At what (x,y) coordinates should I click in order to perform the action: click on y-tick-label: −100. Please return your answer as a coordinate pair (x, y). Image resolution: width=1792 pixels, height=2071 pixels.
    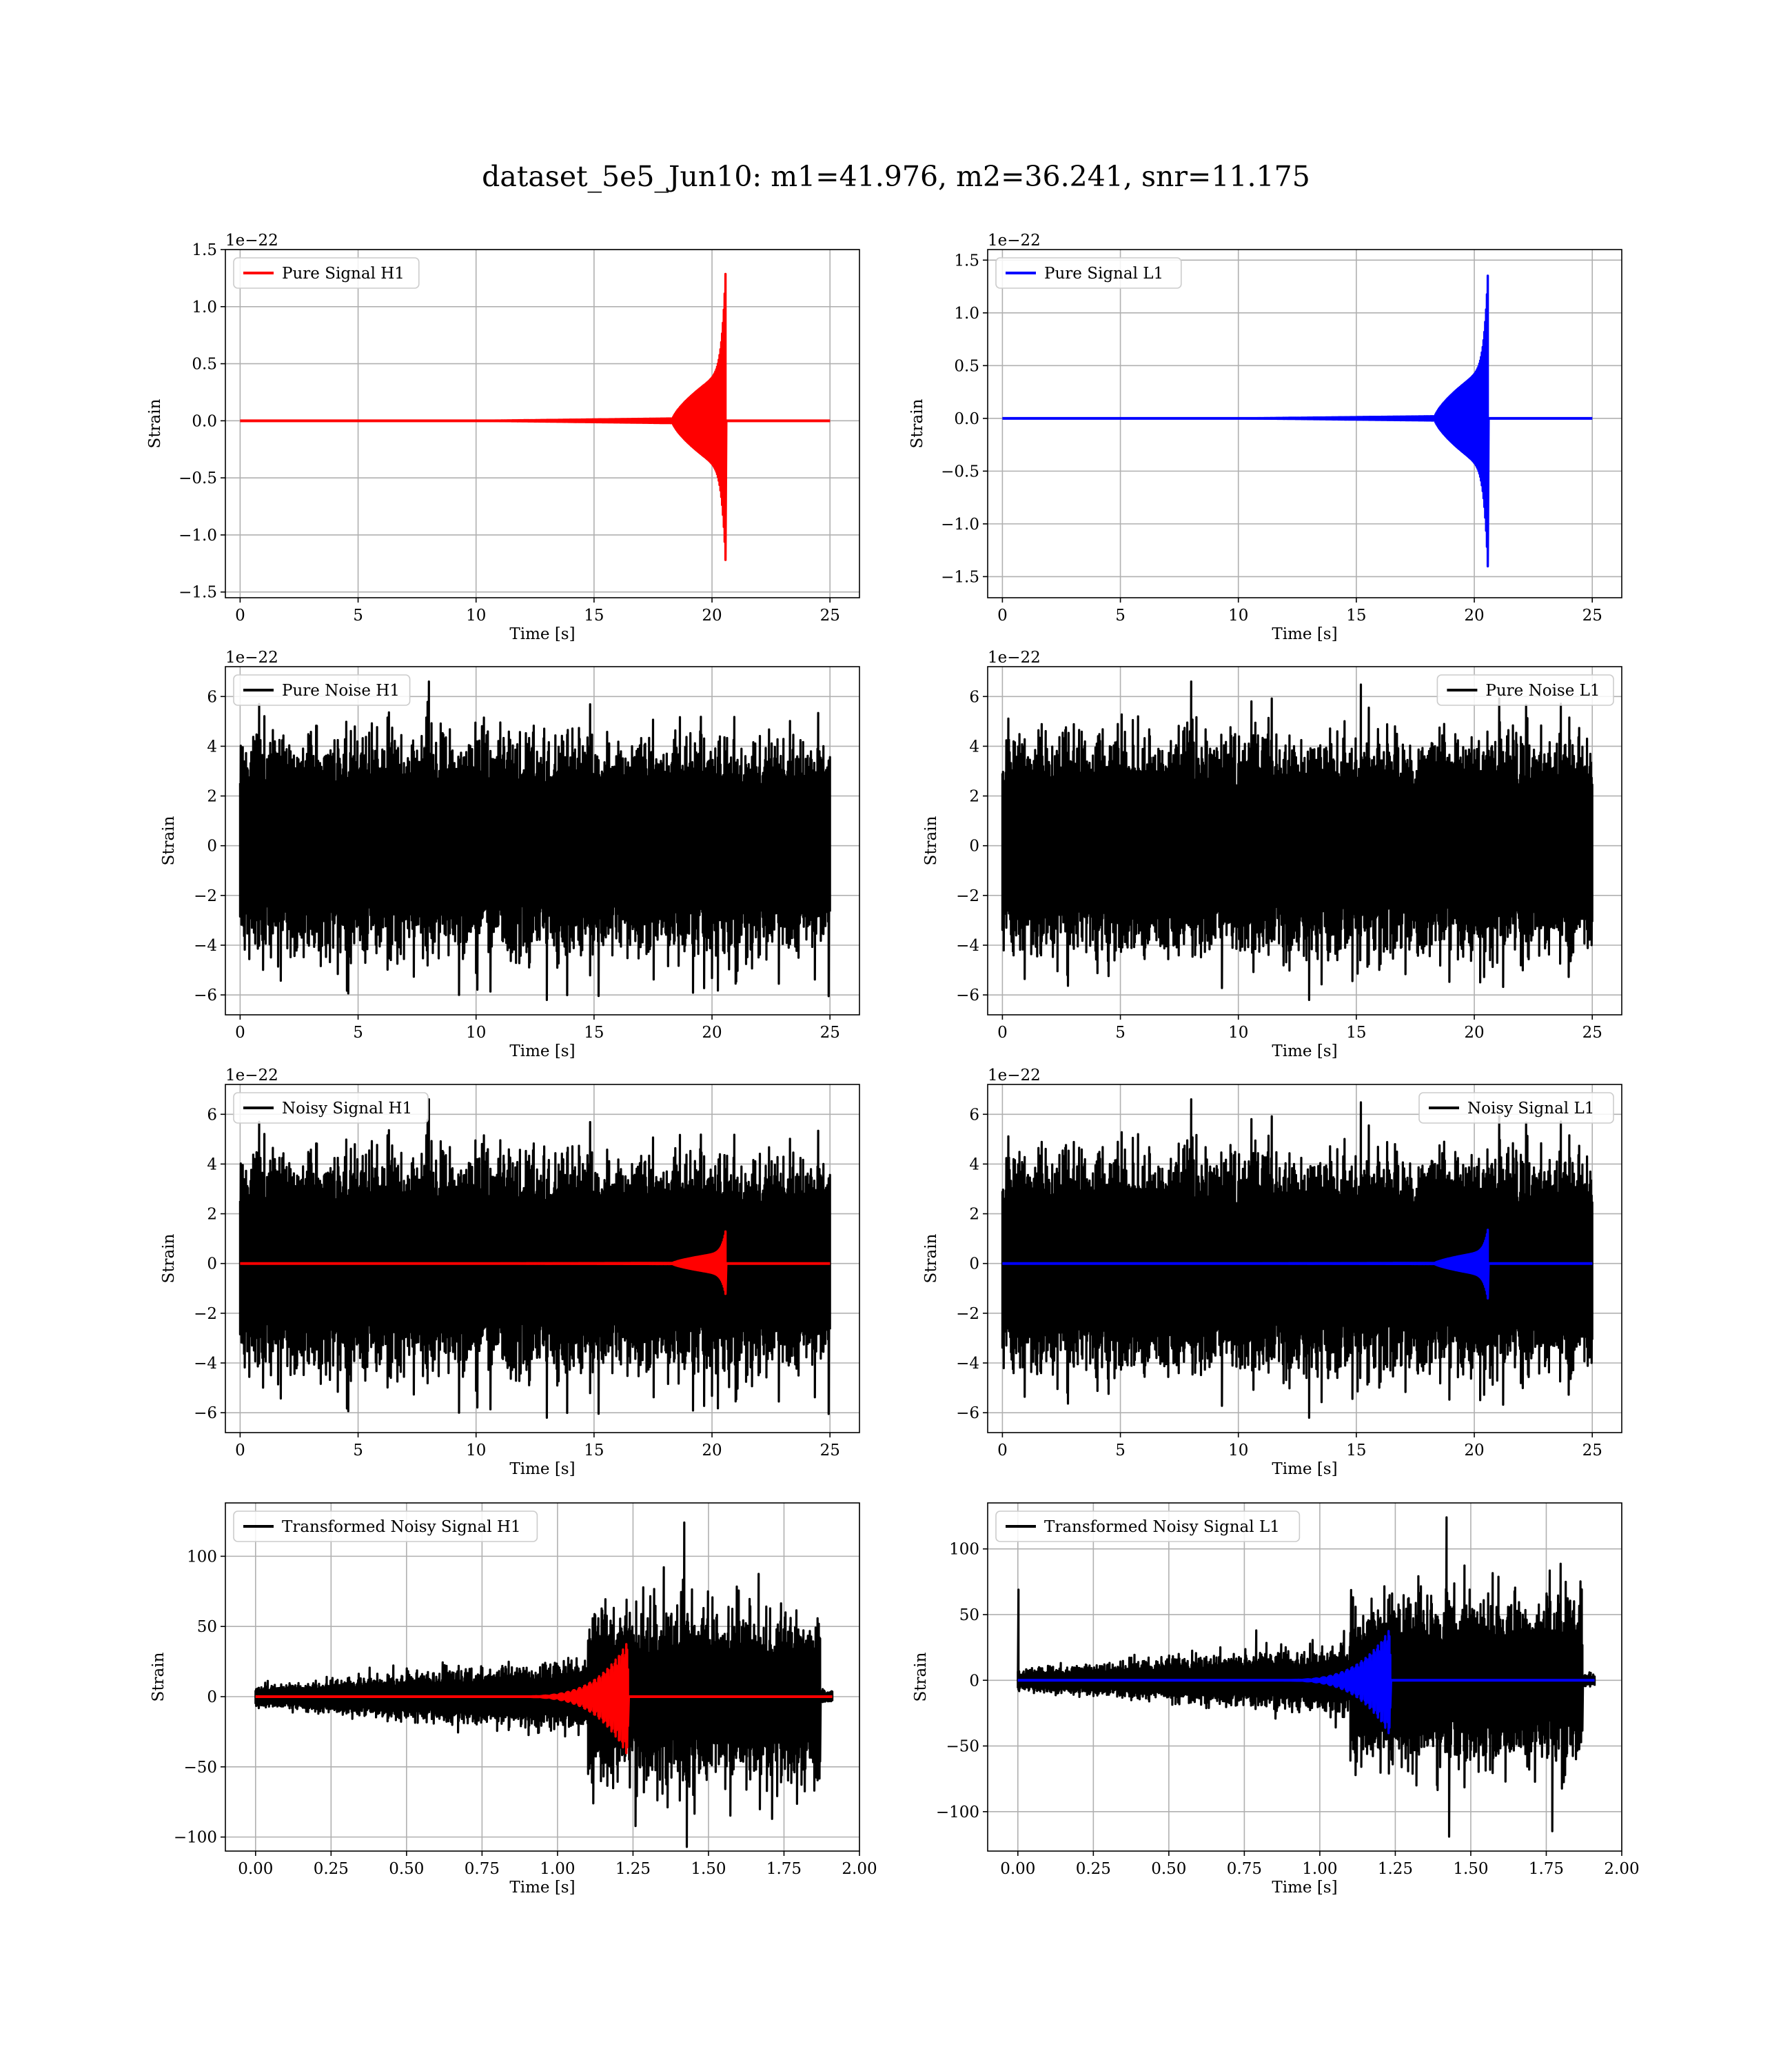
    Looking at the image, I should click on (957, 1812).